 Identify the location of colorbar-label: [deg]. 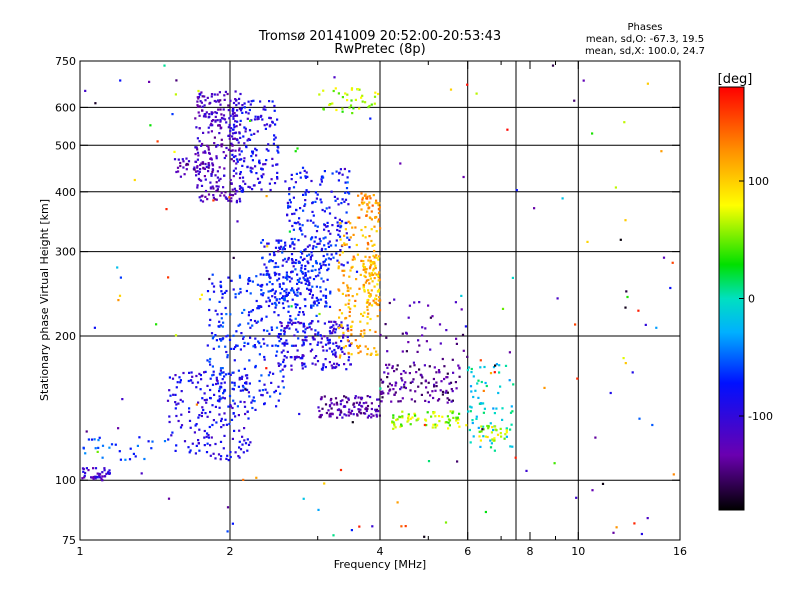
(735, 79).